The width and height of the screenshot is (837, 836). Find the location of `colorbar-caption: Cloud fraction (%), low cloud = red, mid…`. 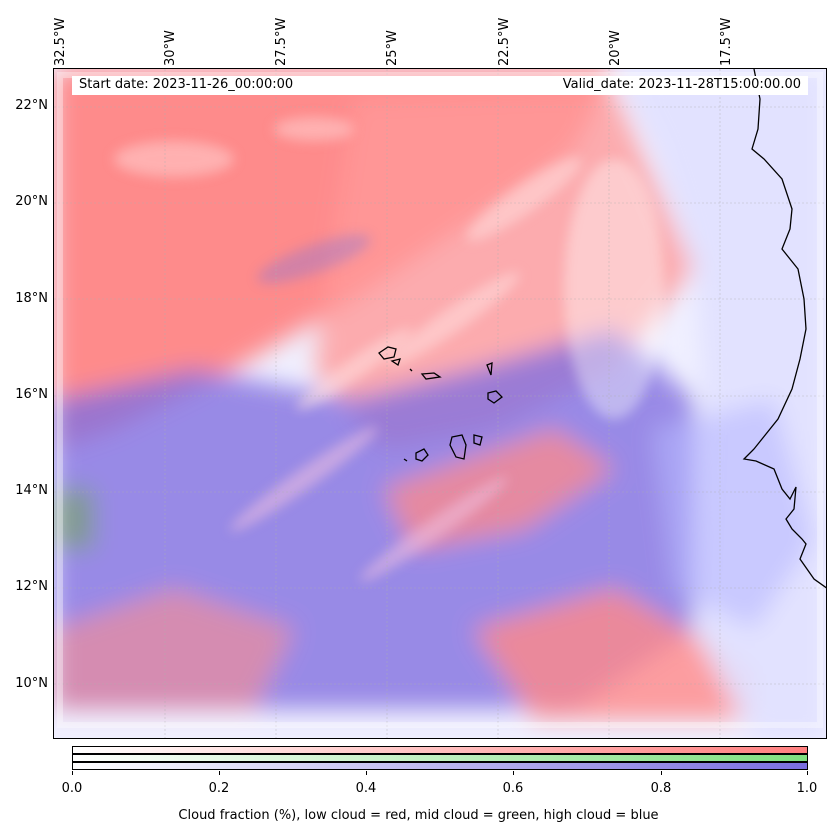

colorbar-caption: Cloud fraction (%), low cloud = red, mid… is located at coordinates (418, 815).